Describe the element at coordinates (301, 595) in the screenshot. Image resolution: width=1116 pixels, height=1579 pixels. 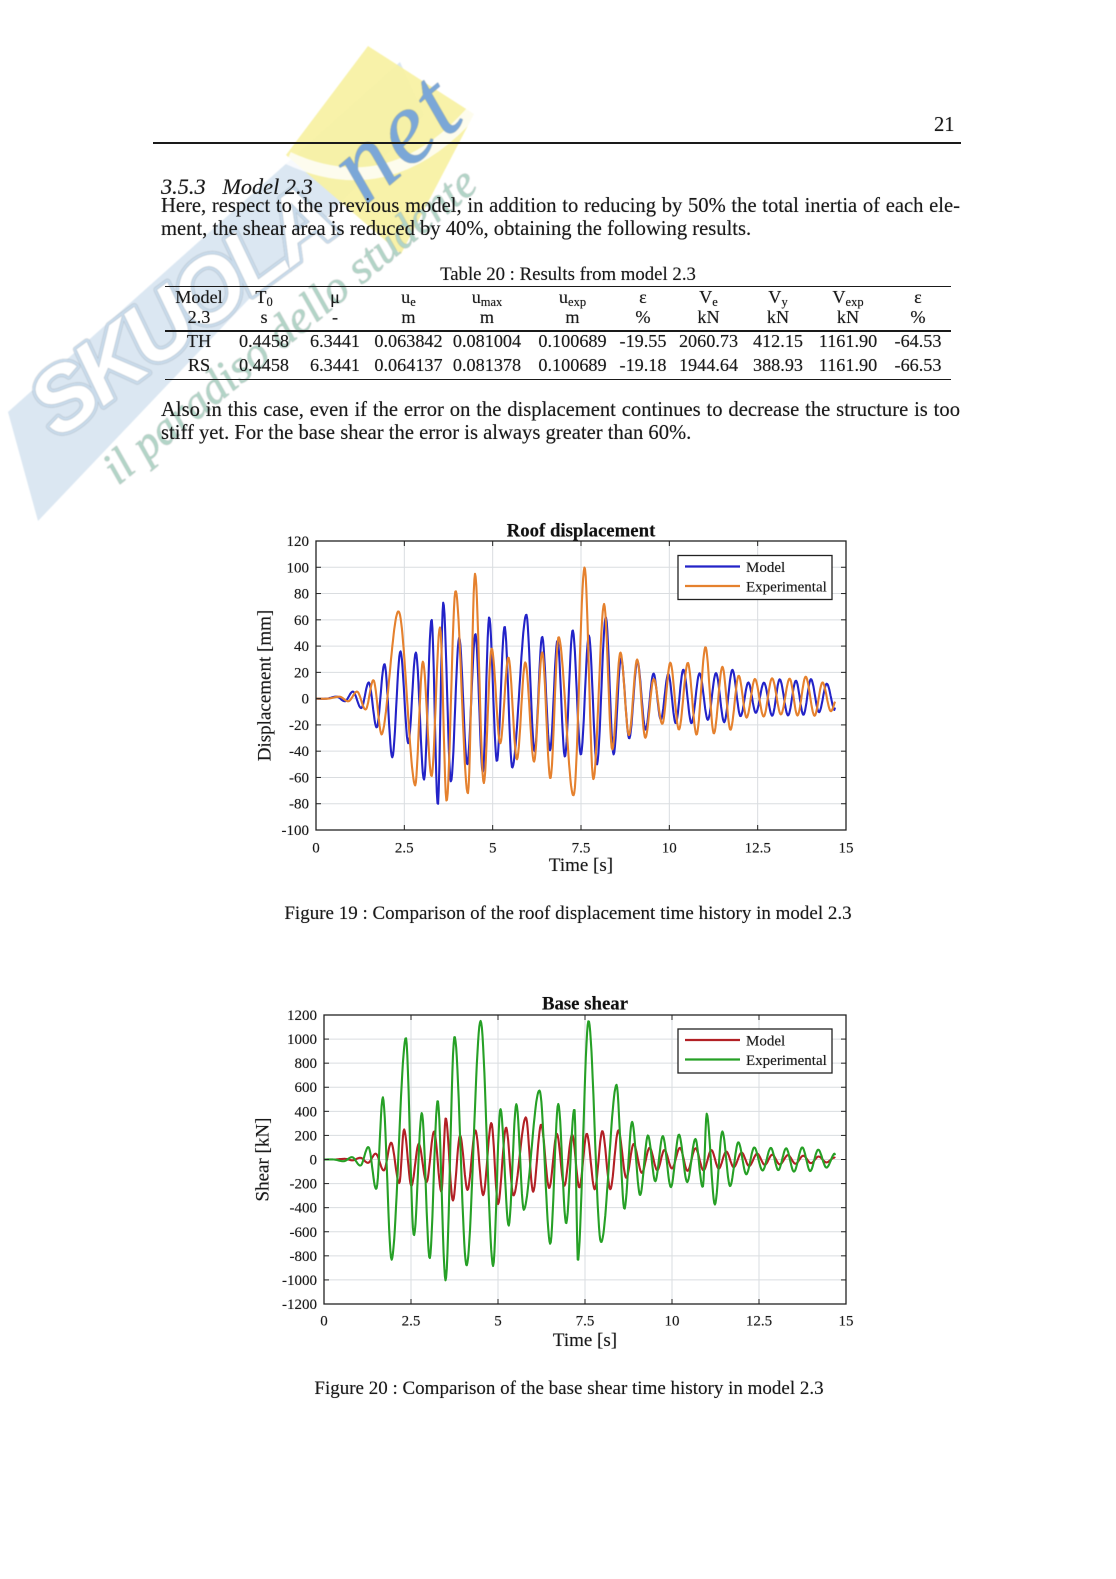
I see `svg-text: 80` at that location.